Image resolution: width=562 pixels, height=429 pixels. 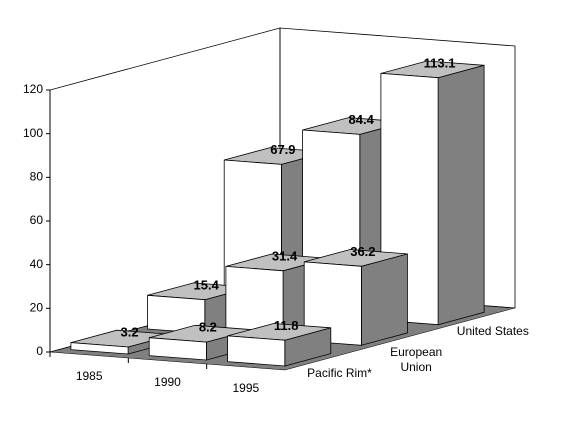 I want to click on value-label: 8.2, so click(x=208, y=327).